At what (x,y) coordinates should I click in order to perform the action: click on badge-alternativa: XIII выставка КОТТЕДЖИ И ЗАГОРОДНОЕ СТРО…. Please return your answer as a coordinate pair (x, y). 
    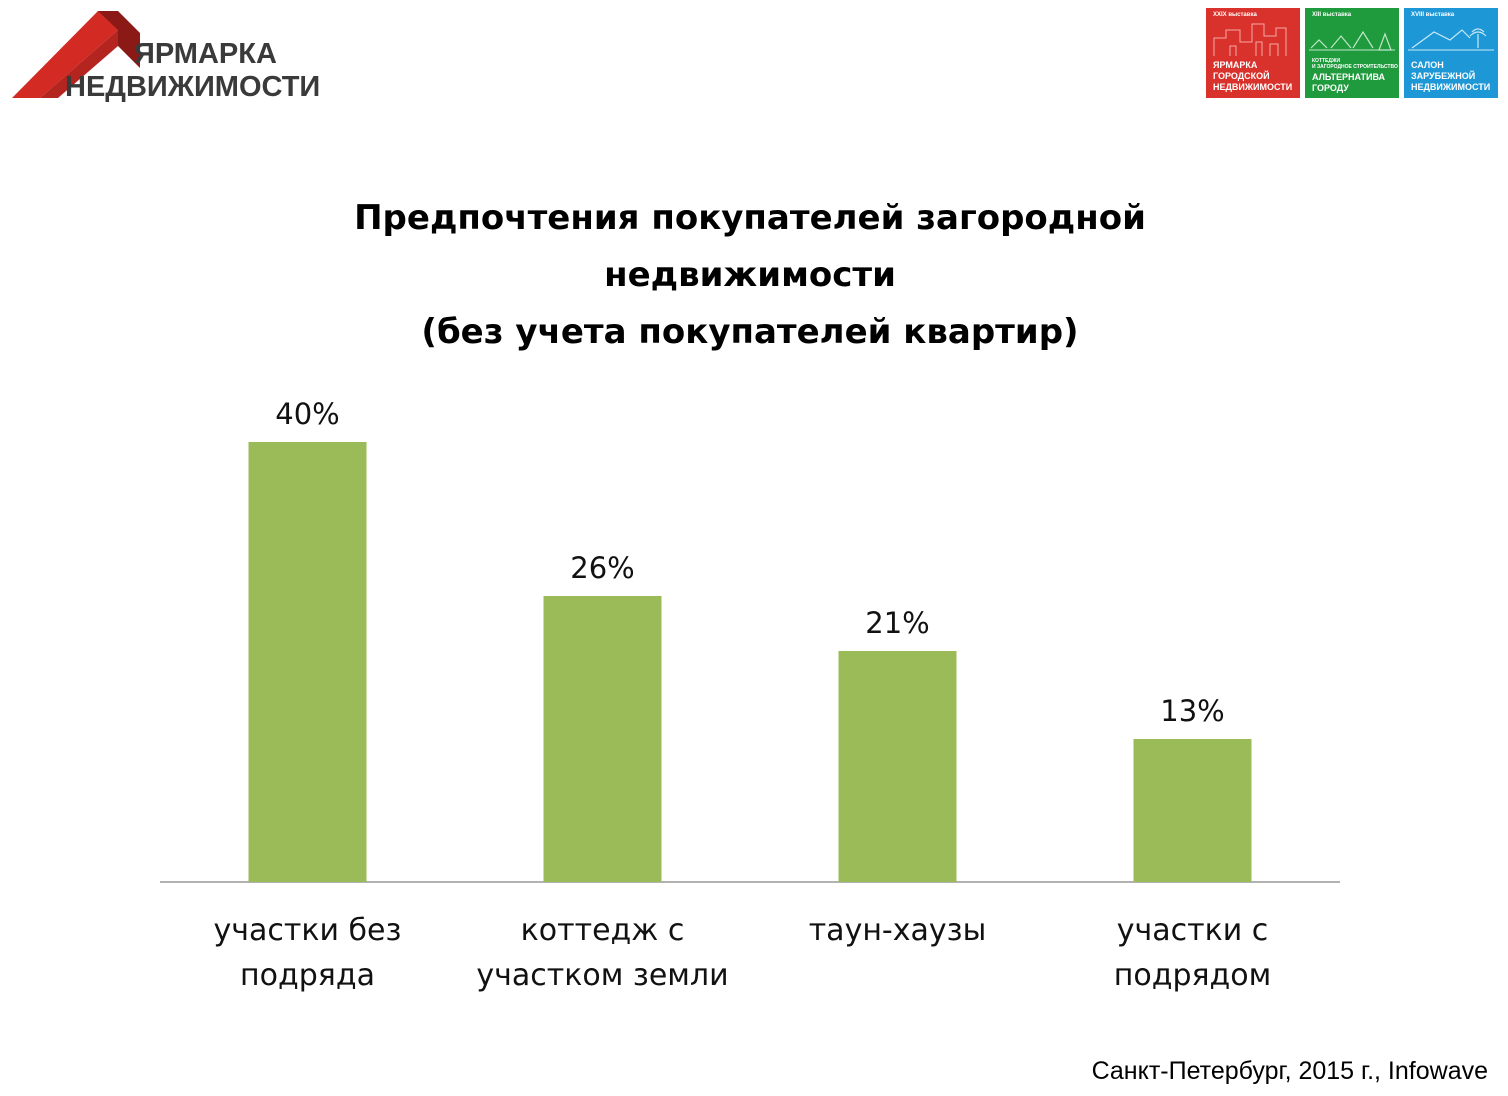
    Looking at the image, I should click on (1352, 53).